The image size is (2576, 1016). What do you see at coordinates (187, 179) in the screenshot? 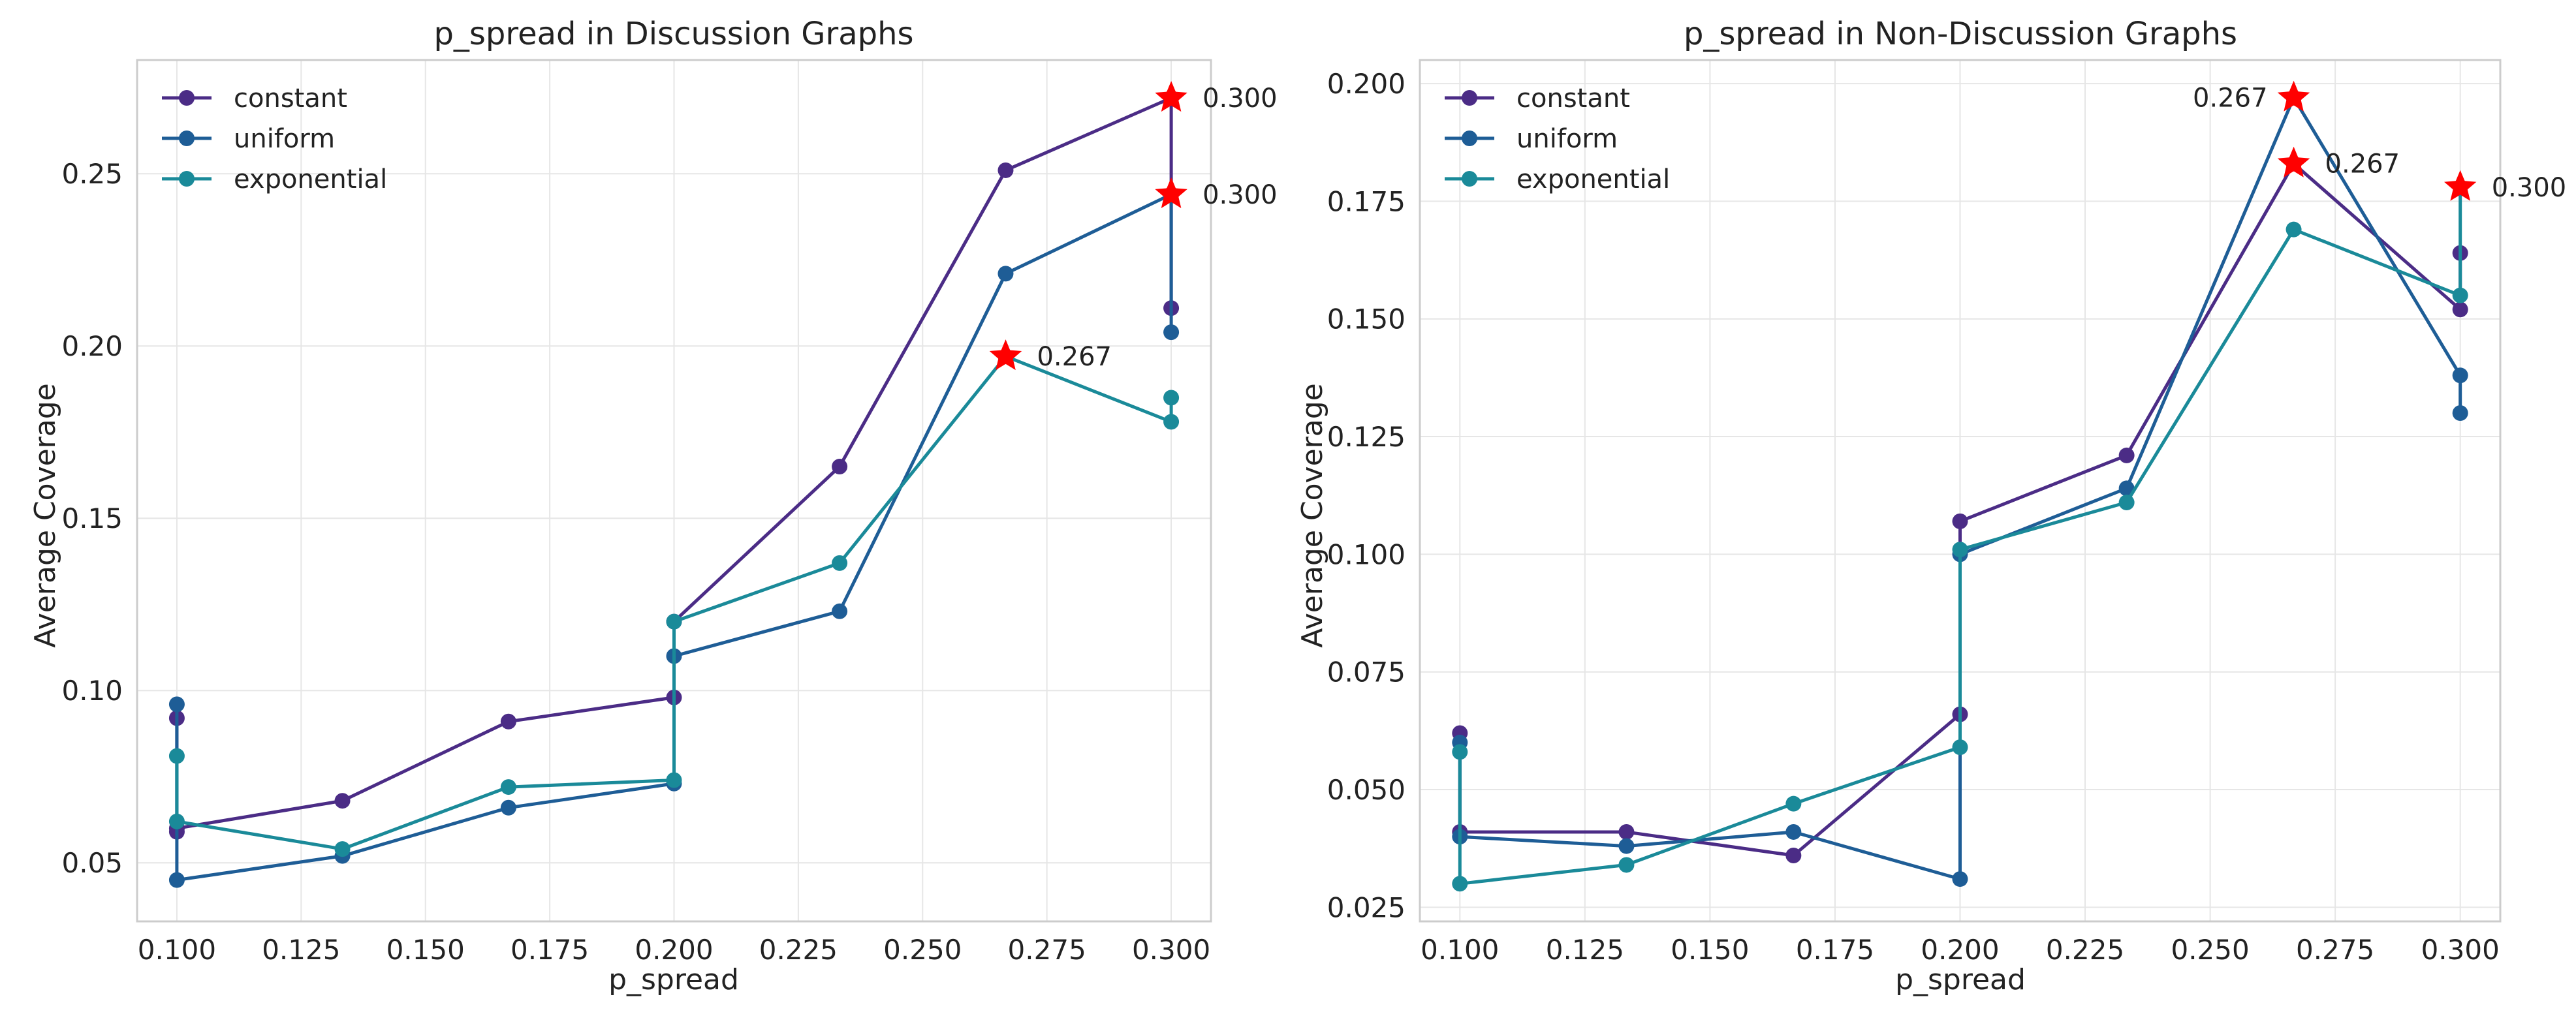
I see `legend-marker-exponential` at bounding box center [187, 179].